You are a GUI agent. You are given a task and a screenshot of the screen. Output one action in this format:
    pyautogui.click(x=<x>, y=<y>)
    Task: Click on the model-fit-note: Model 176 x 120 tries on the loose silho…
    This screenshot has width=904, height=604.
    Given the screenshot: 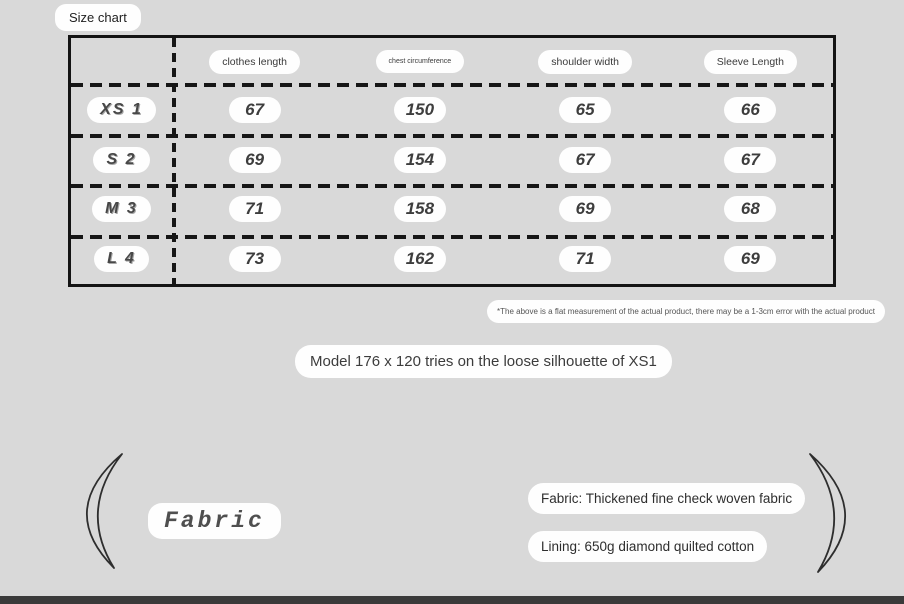 What is the action you would take?
    pyautogui.click(x=483, y=361)
    